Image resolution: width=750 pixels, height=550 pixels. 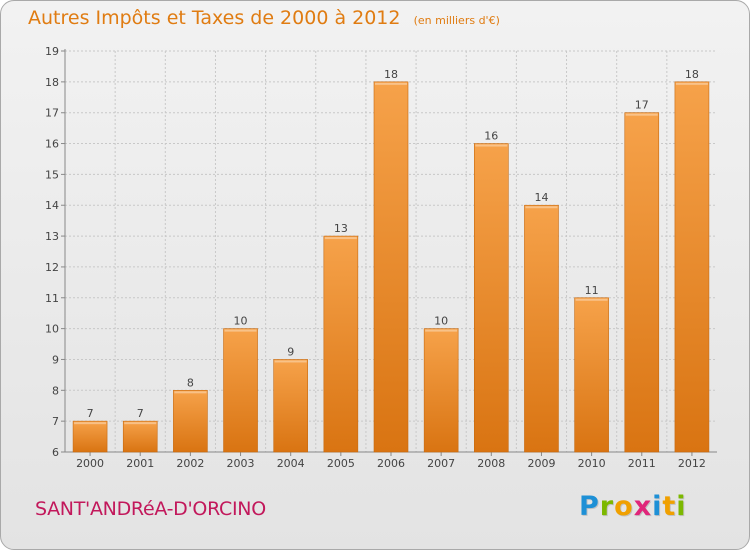 I want to click on y-tick-label: 18, so click(x=52, y=82).